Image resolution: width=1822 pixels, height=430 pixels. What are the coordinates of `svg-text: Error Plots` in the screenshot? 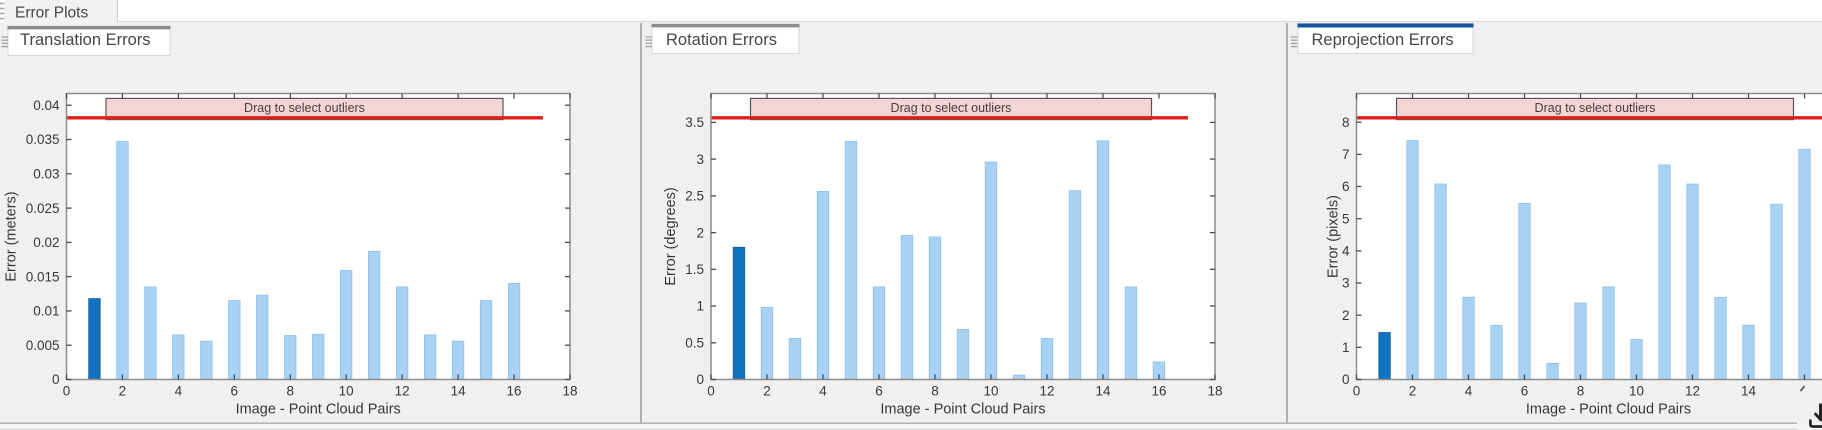 It's located at (51, 13).